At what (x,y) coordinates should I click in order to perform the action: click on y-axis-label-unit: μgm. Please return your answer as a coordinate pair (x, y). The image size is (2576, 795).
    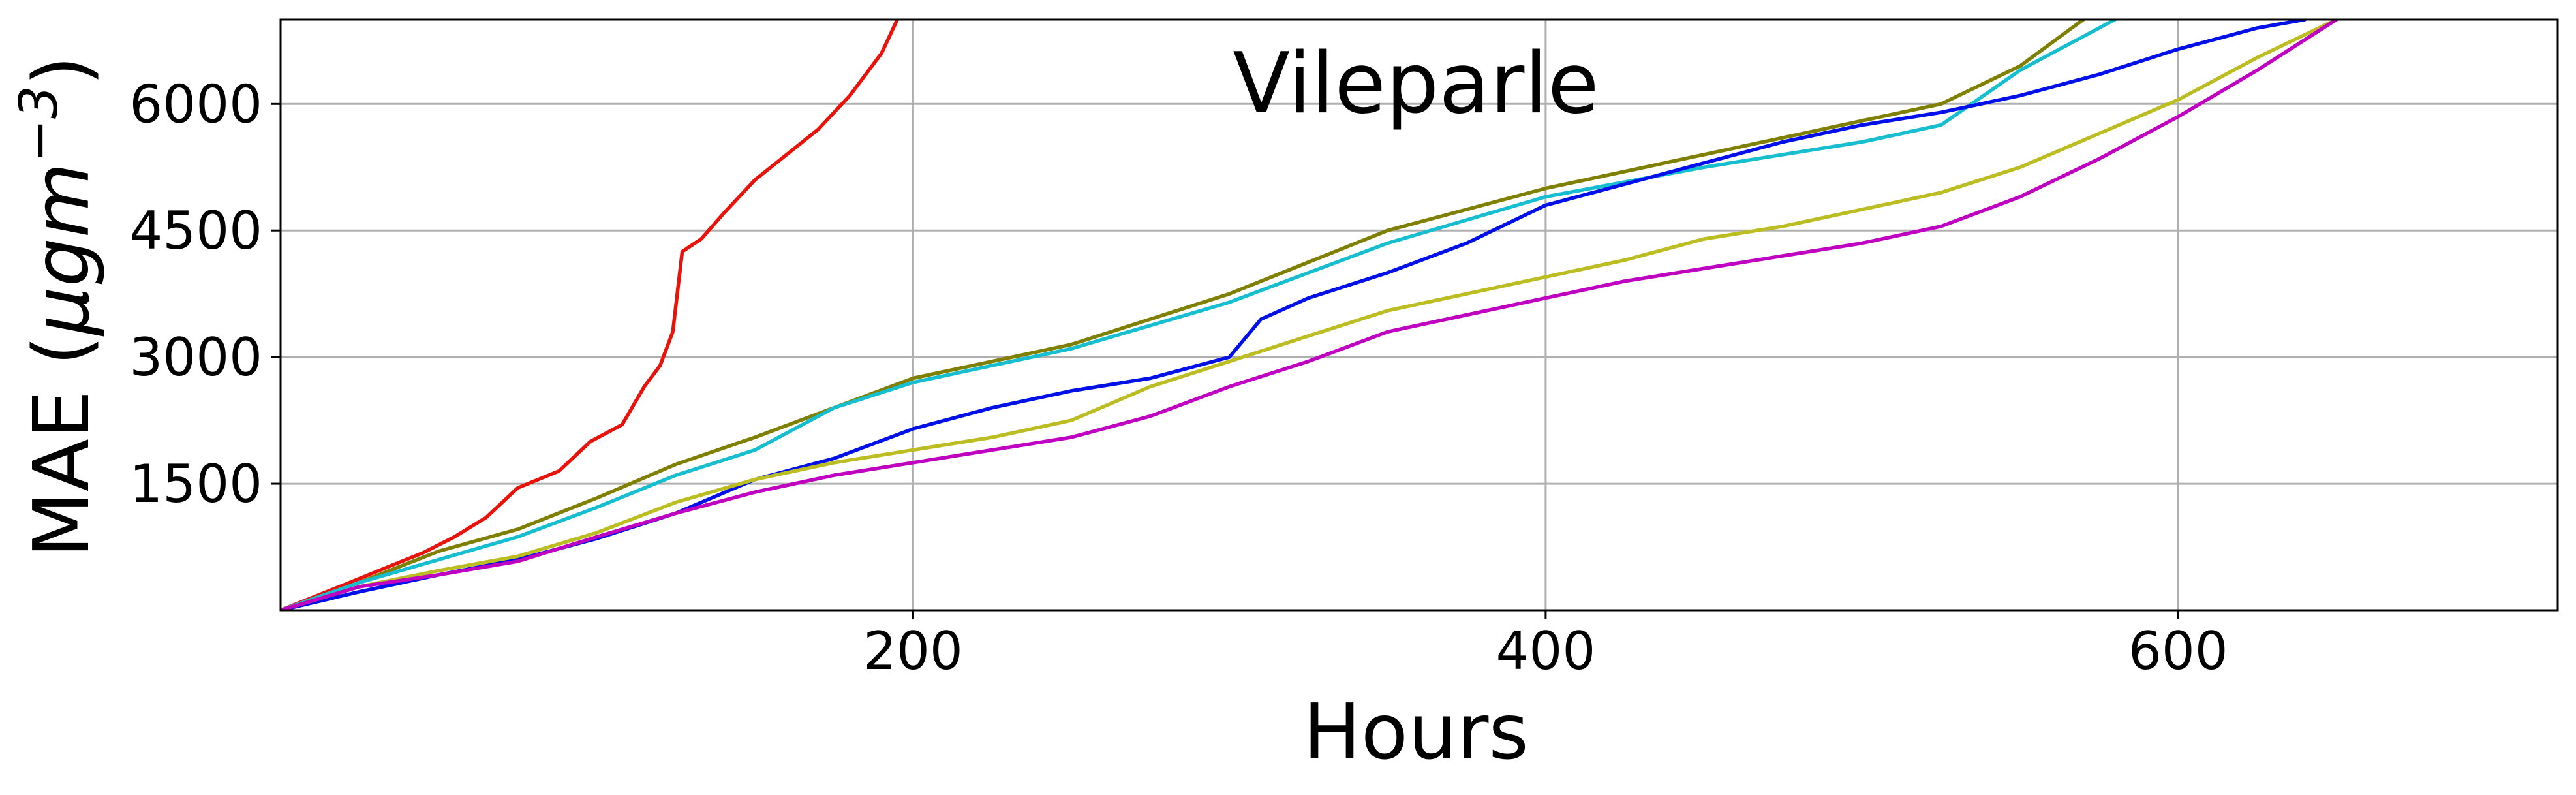
    Looking at the image, I should click on (61, 250).